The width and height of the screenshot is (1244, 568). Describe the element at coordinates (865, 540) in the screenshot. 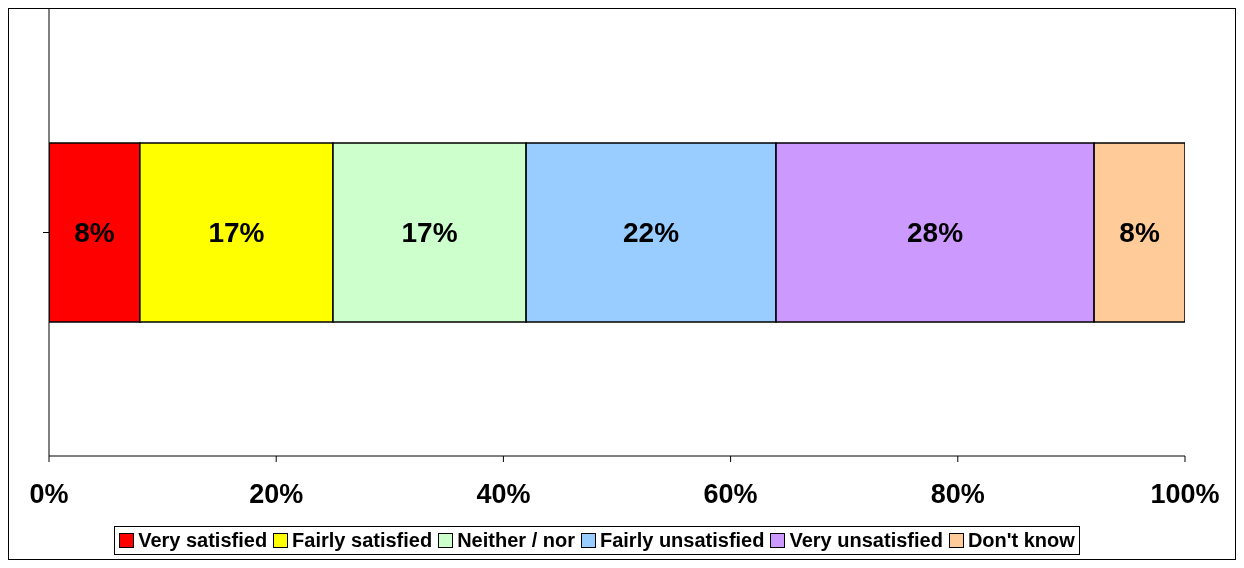

I see `legend-label: Very unsatisfied` at that location.